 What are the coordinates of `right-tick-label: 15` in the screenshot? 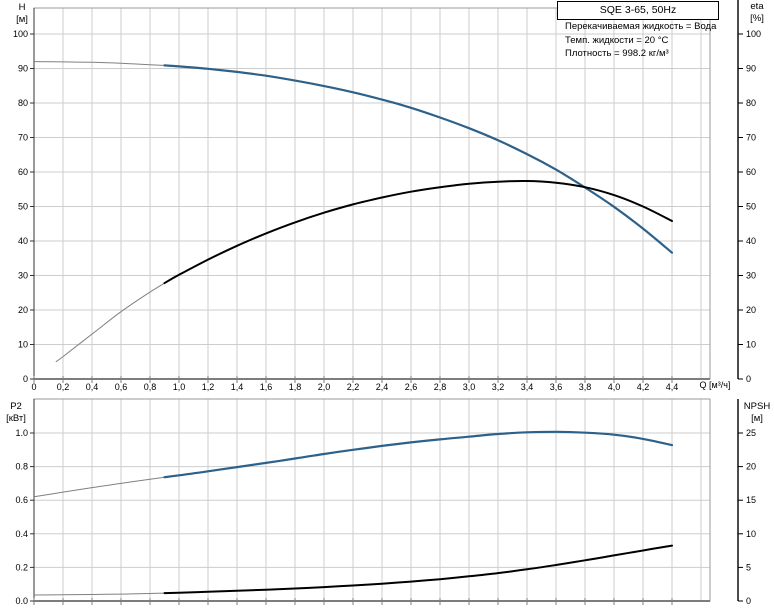 It's located at (751, 500).